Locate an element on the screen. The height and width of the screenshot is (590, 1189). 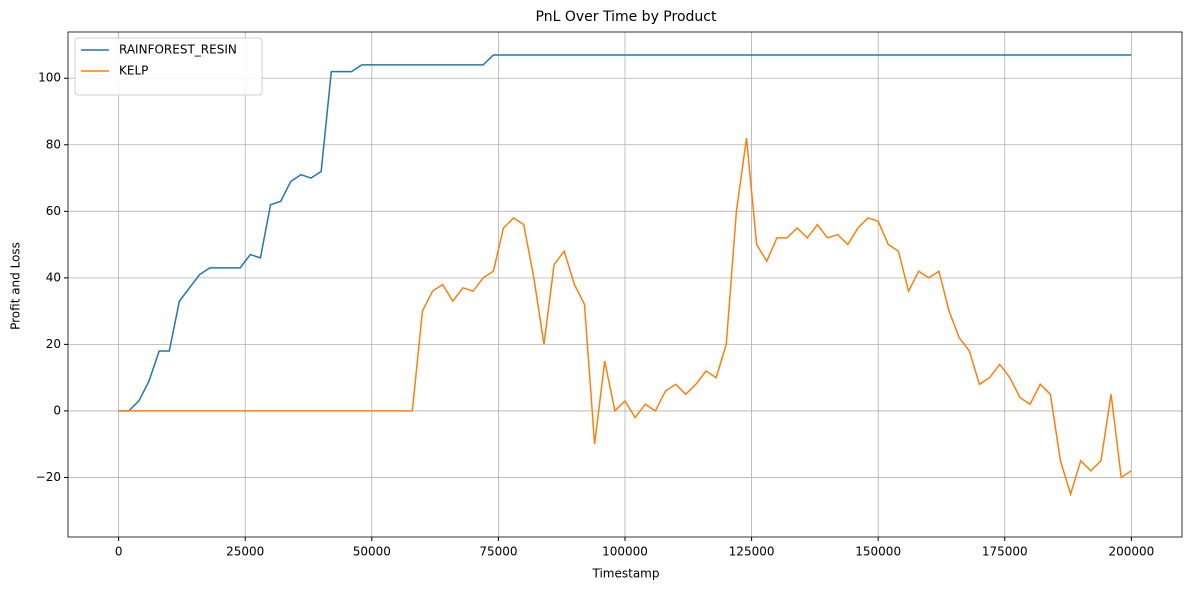
y-tick-label: −20 is located at coordinates (48, 477).